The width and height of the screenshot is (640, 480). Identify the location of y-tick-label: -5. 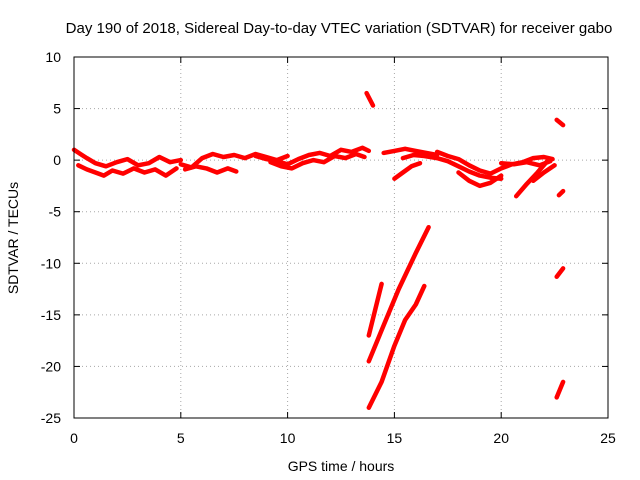
(55, 212).